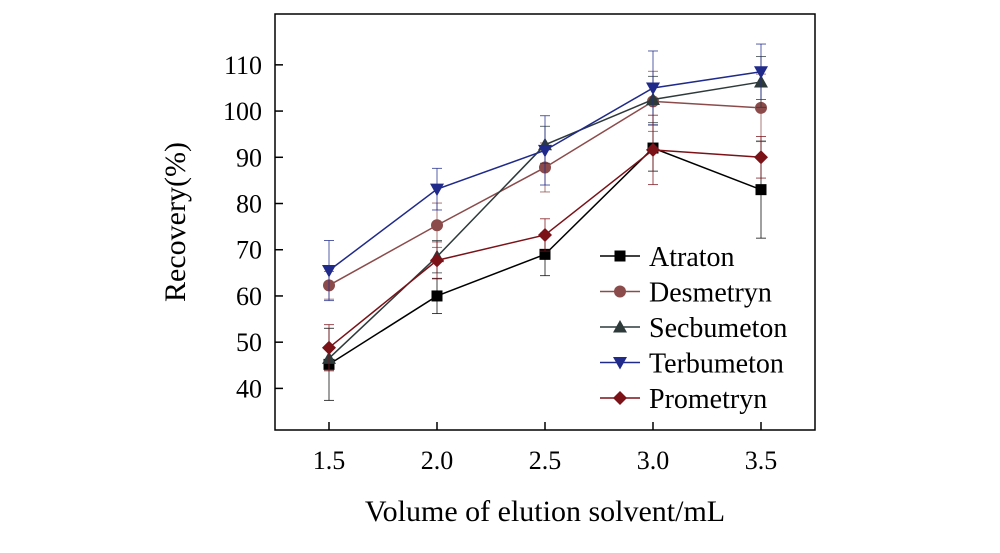 The width and height of the screenshot is (1000, 553). What do you see at coordinates (653, 460) in the screenshot?
I see `x-tick-label: 3.0` at bounding box center [653, 460].